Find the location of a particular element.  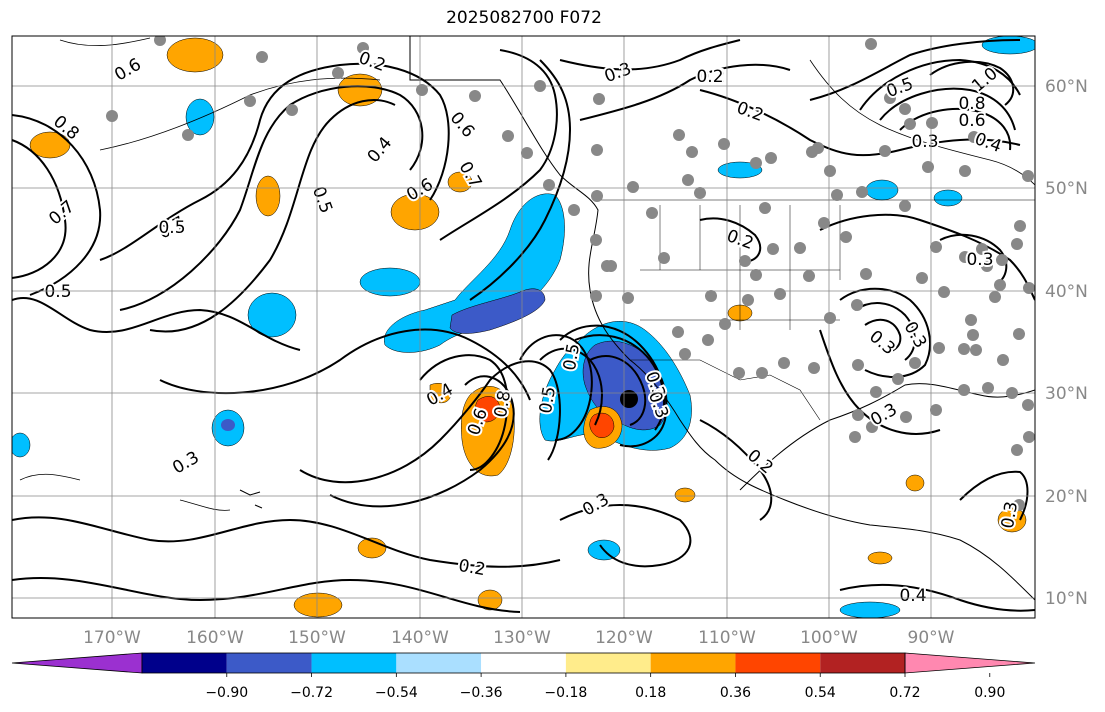

storm-center-marker is located at coordinates (629, 399).